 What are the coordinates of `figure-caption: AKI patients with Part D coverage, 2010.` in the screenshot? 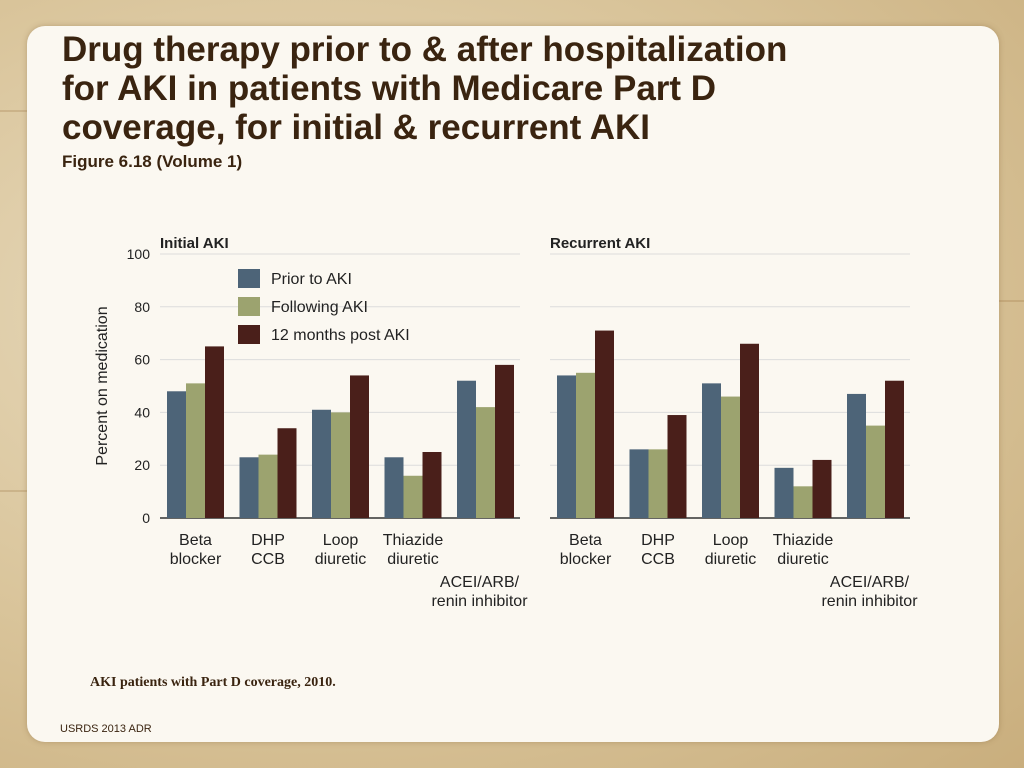 It's located at (213, 682).